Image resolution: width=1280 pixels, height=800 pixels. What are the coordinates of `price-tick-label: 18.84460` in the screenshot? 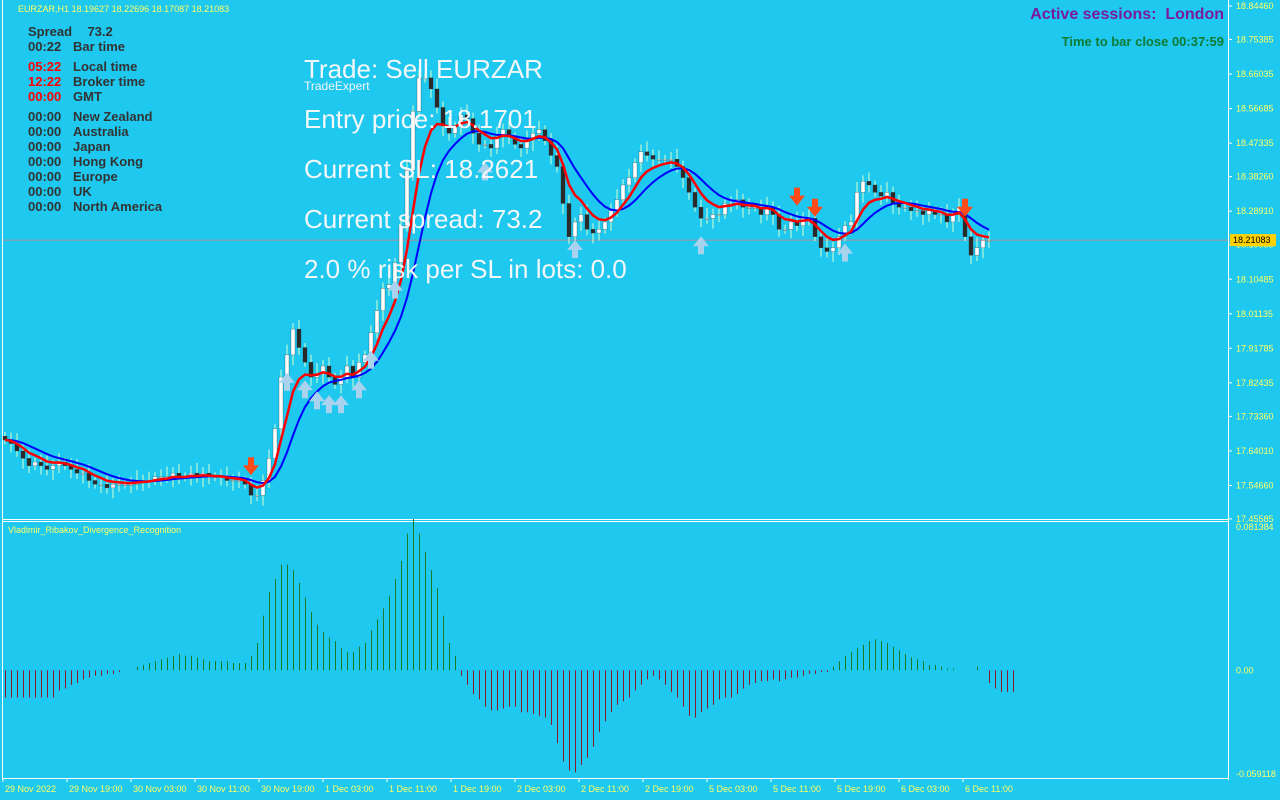 It's located at (1255, 6).